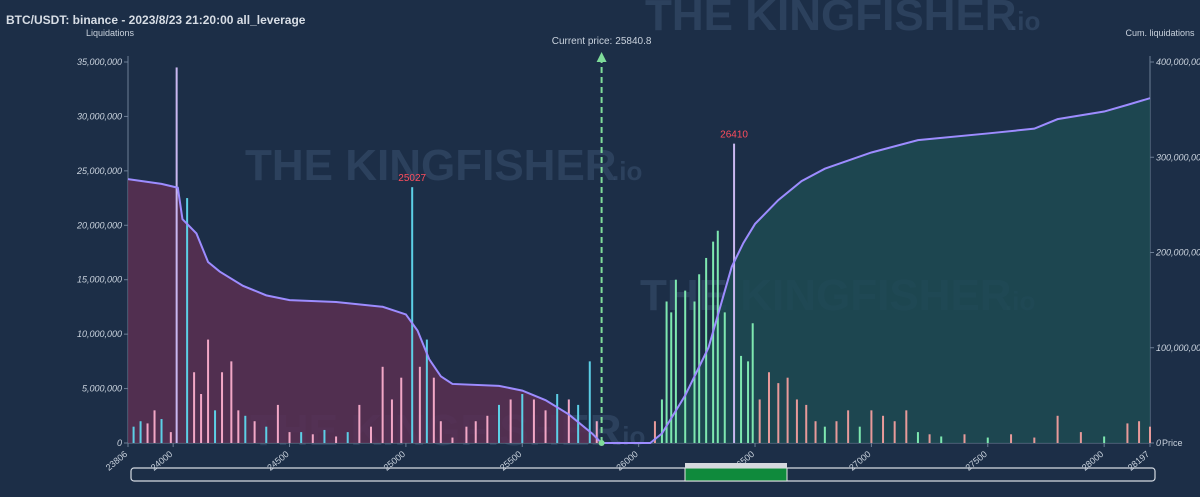 The height and width of the screenshot is (497, 1200). What do you see at coordinates (1178, 348) in the screenshot?
I see `y2-tick-label: 100,000,000` at bounding box center [1178, 348].